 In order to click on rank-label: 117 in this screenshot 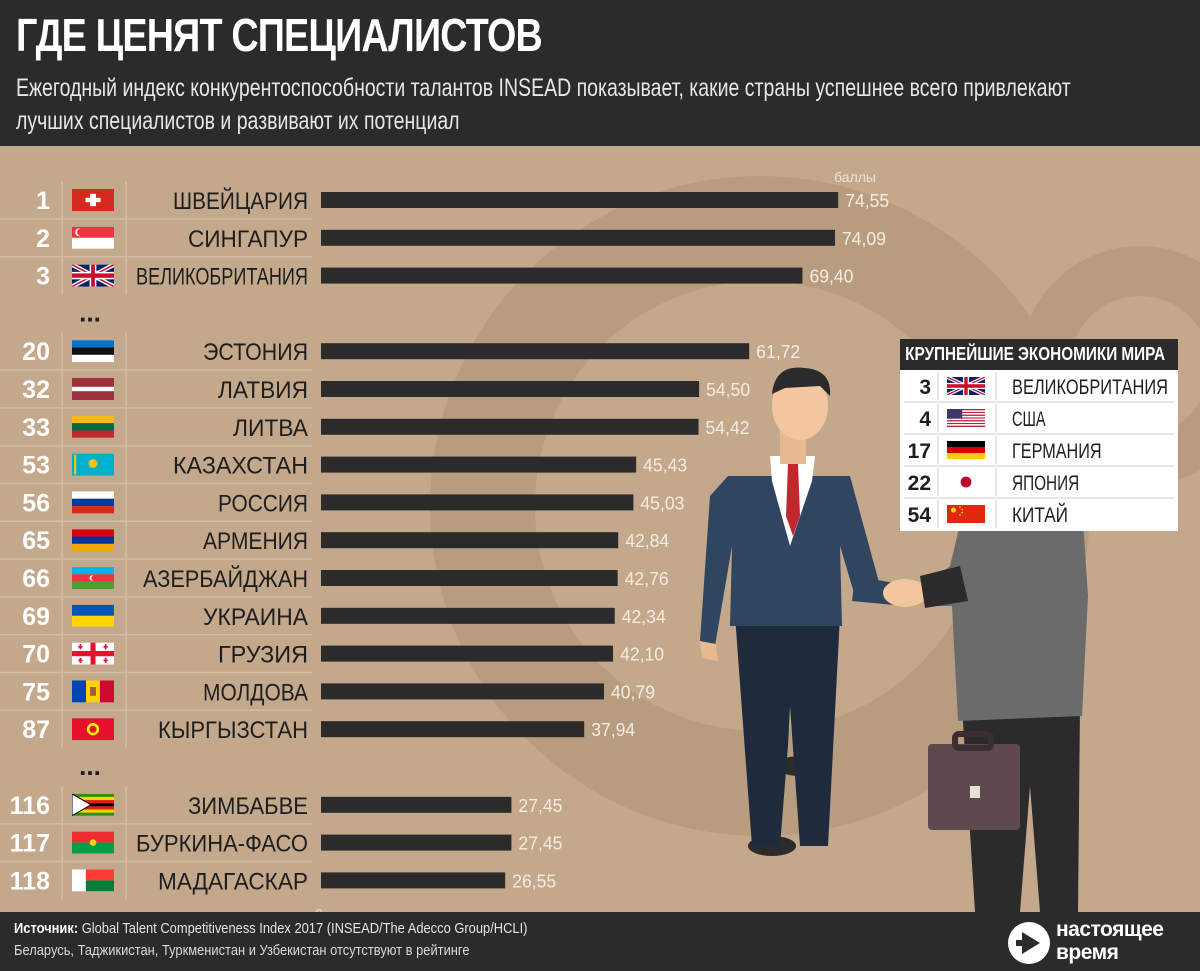, I will do `click(30, 844)`.